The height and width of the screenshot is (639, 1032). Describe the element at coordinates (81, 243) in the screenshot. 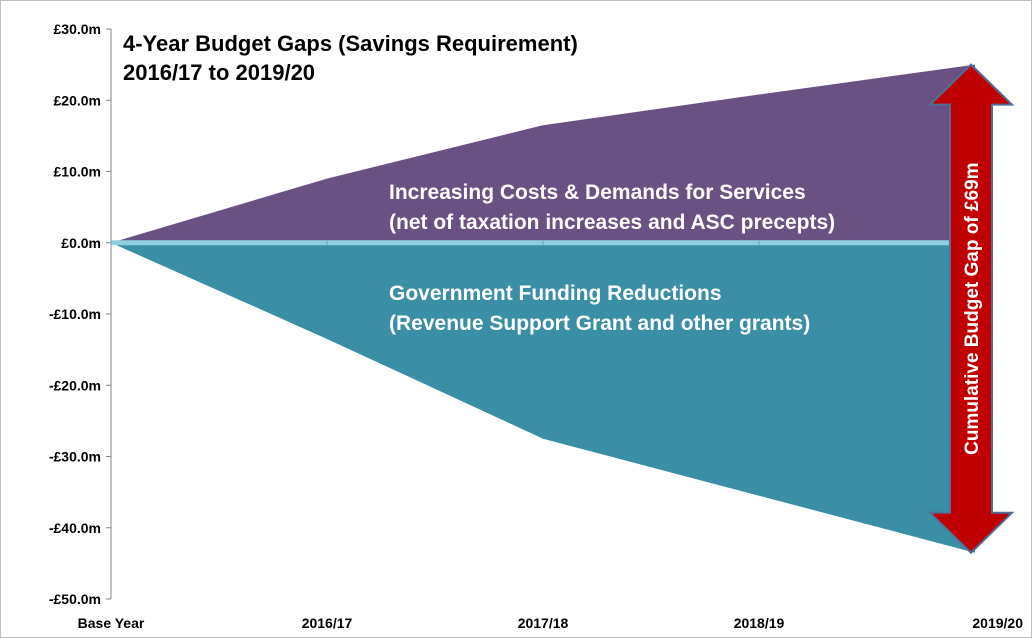

I see `y-tick-label: £0.0m` at that location.